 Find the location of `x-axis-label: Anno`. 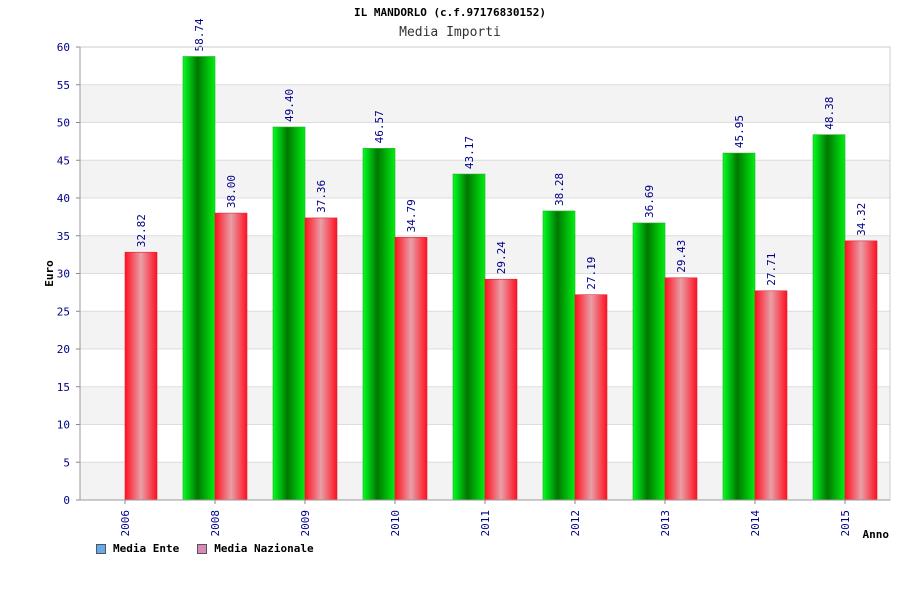

x-axis-label: Anno is located at coordinates (876, 534).